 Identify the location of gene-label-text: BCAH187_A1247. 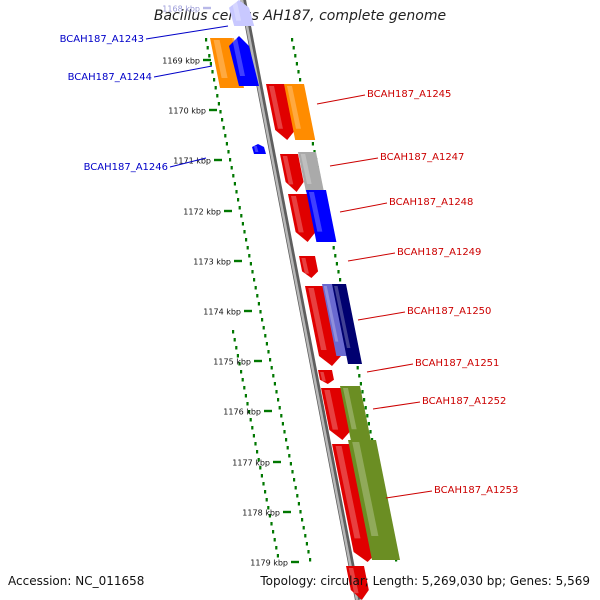
(422, 157).